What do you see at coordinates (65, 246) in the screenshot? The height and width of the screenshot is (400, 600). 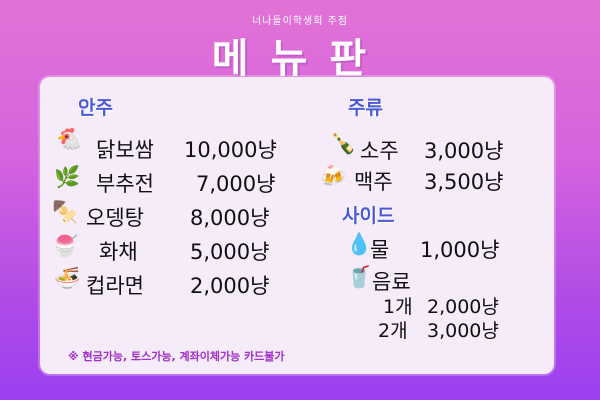 I see `fruit-punch-icon: 🍧` at bounding box center [65, 246].